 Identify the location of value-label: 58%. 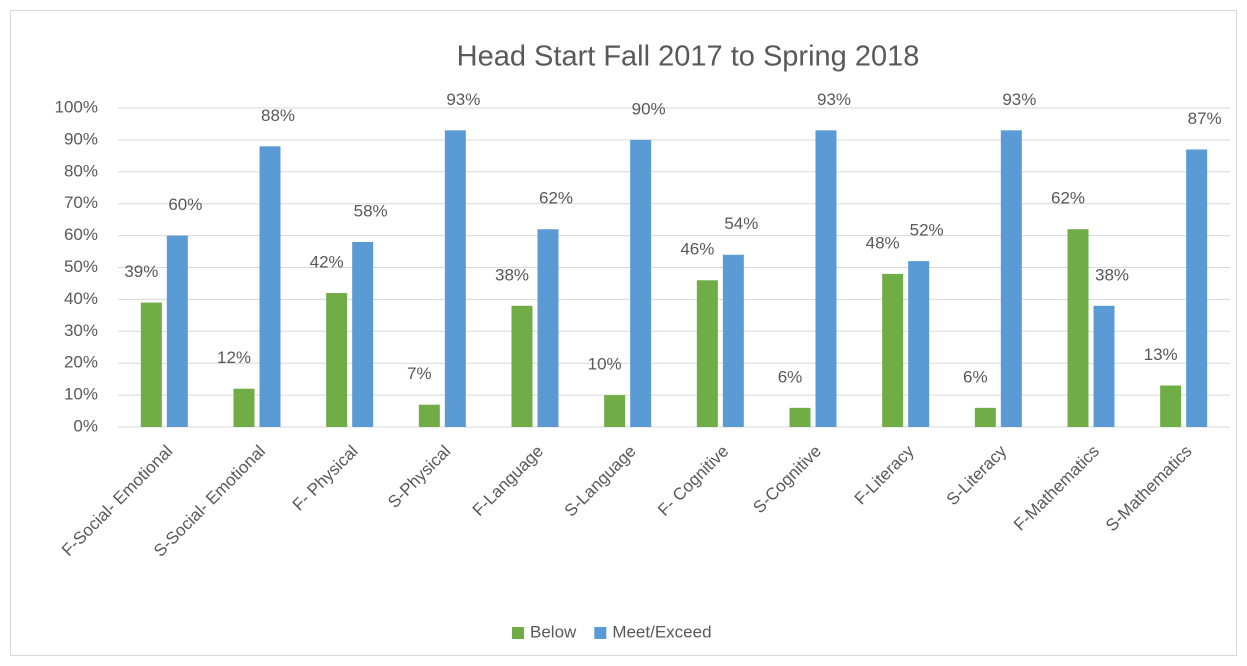
(371, 210).